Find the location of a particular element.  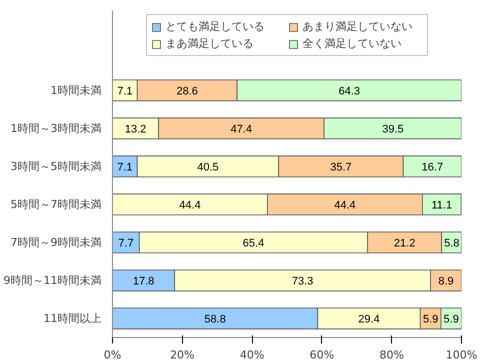

x-tick-label: 0% is located at coordinates (113, 355).